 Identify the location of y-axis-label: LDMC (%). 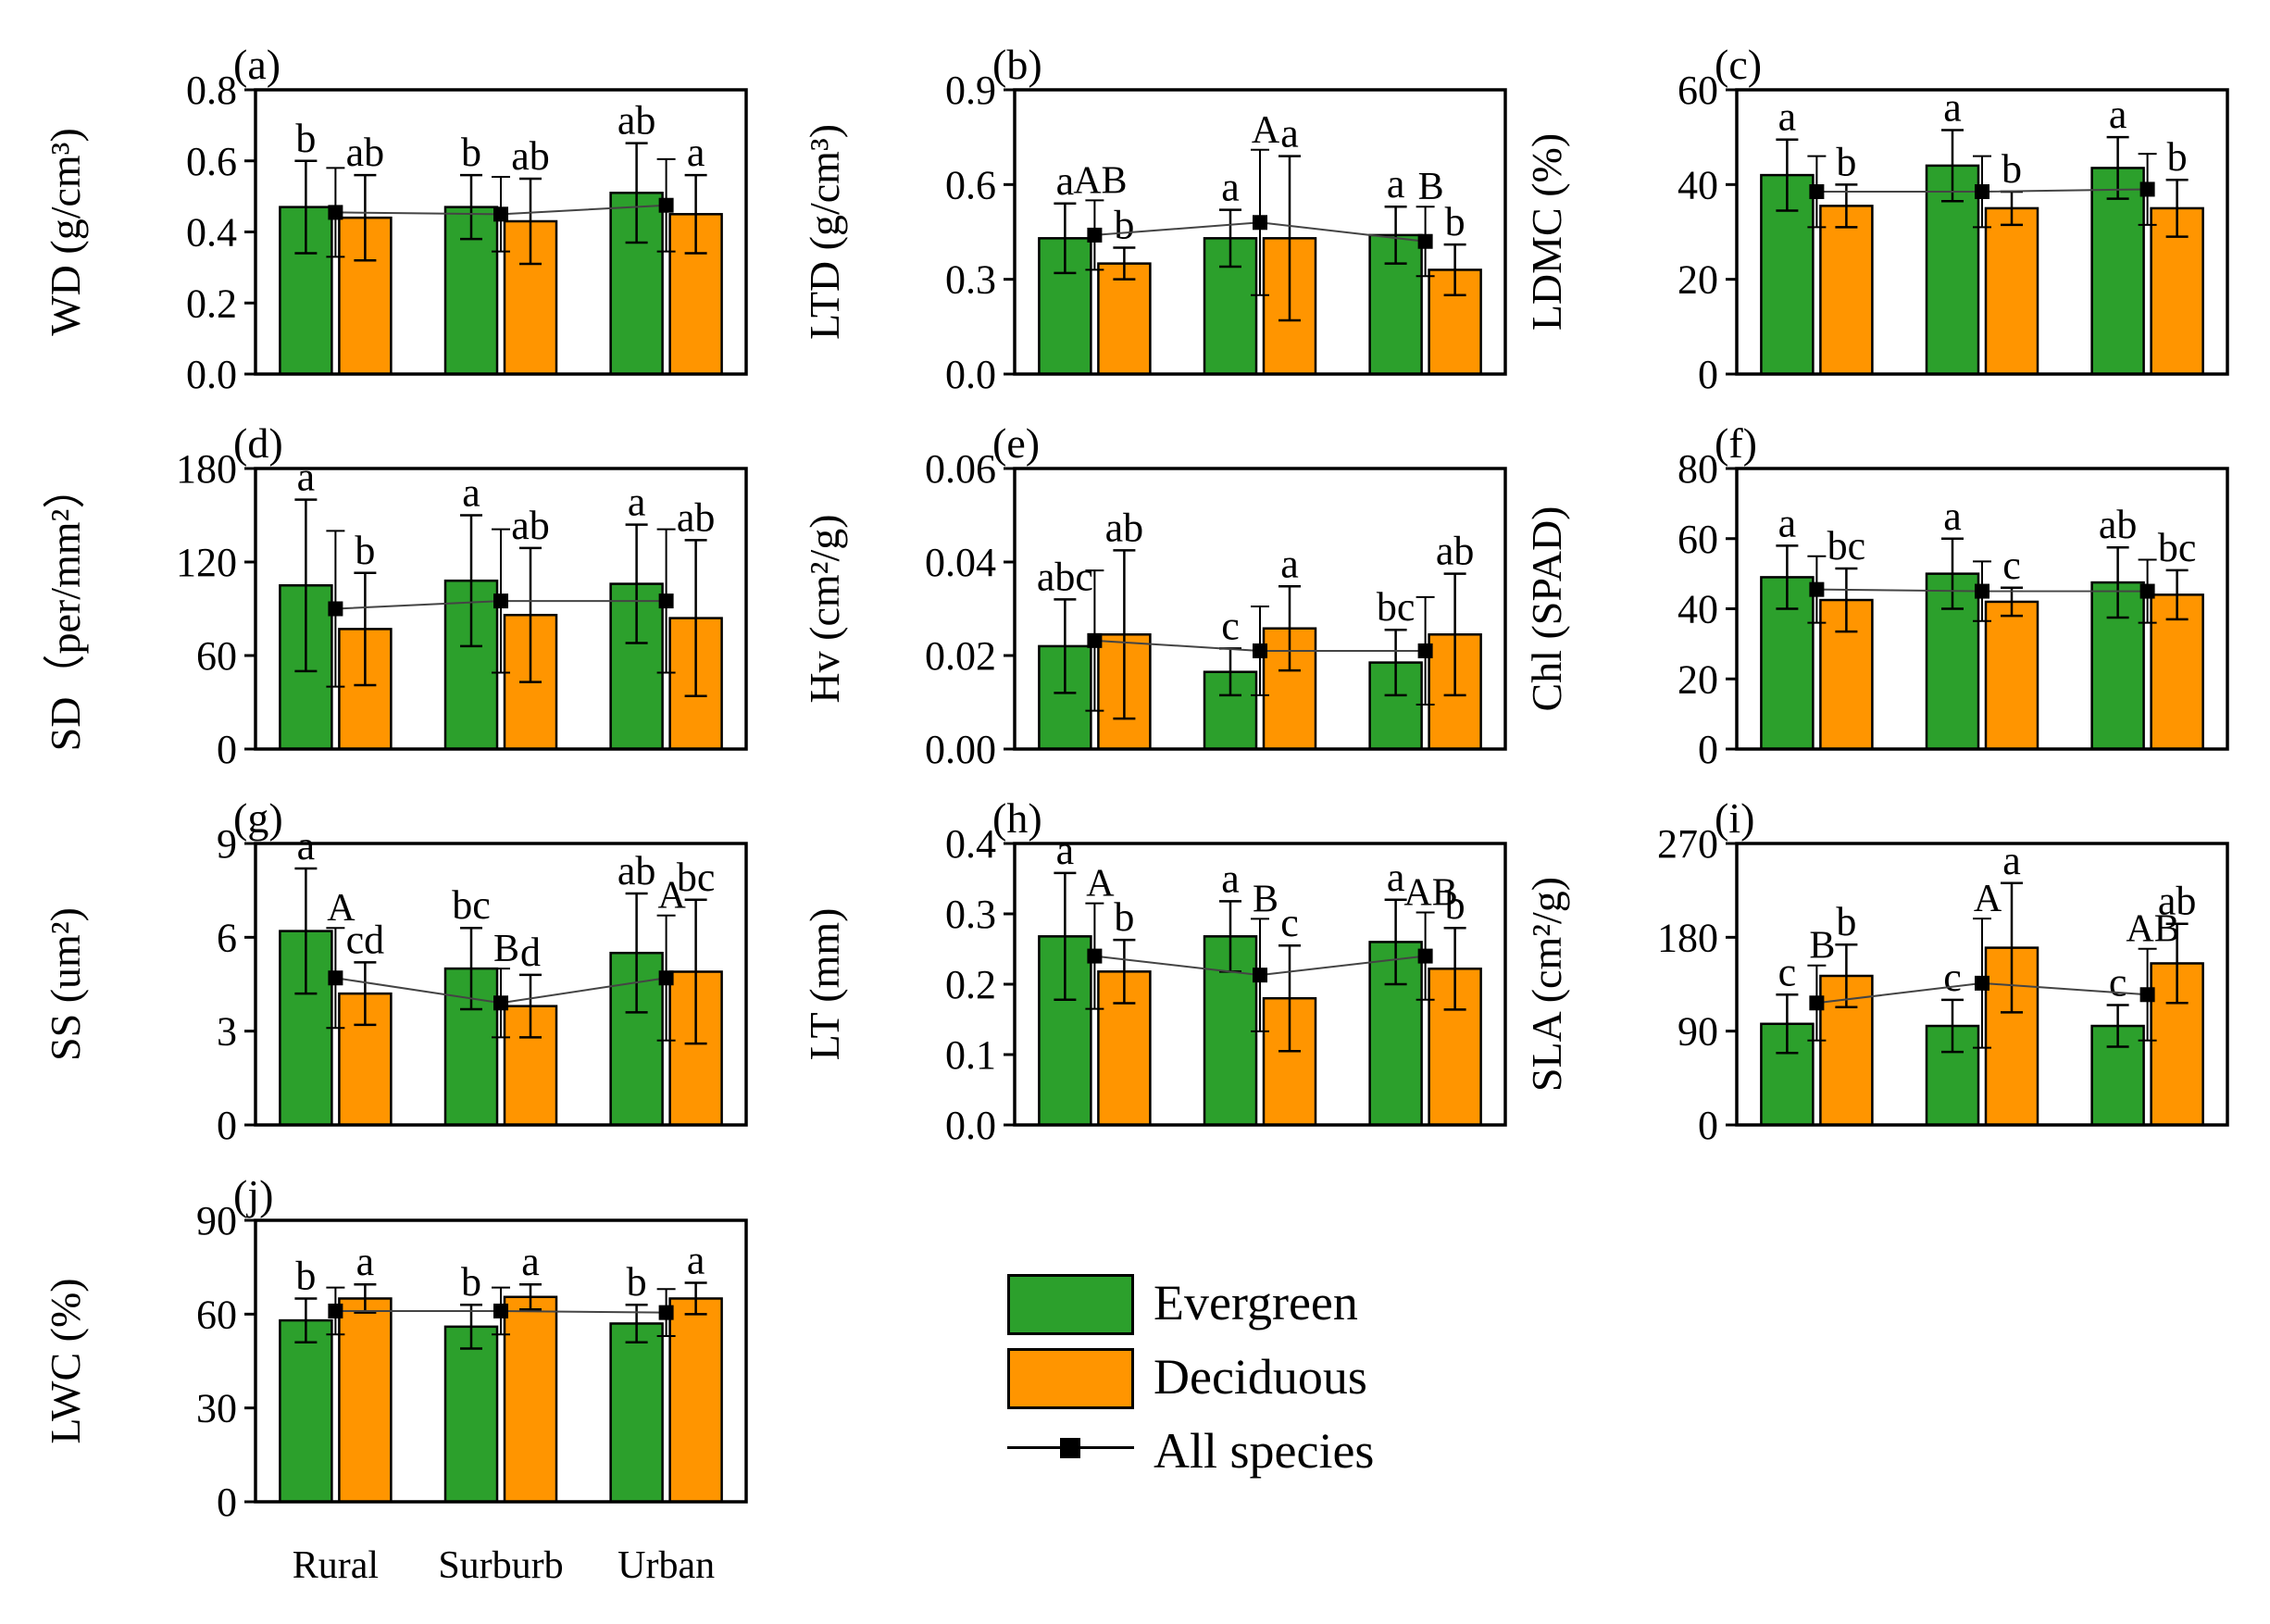
(1547, 232).